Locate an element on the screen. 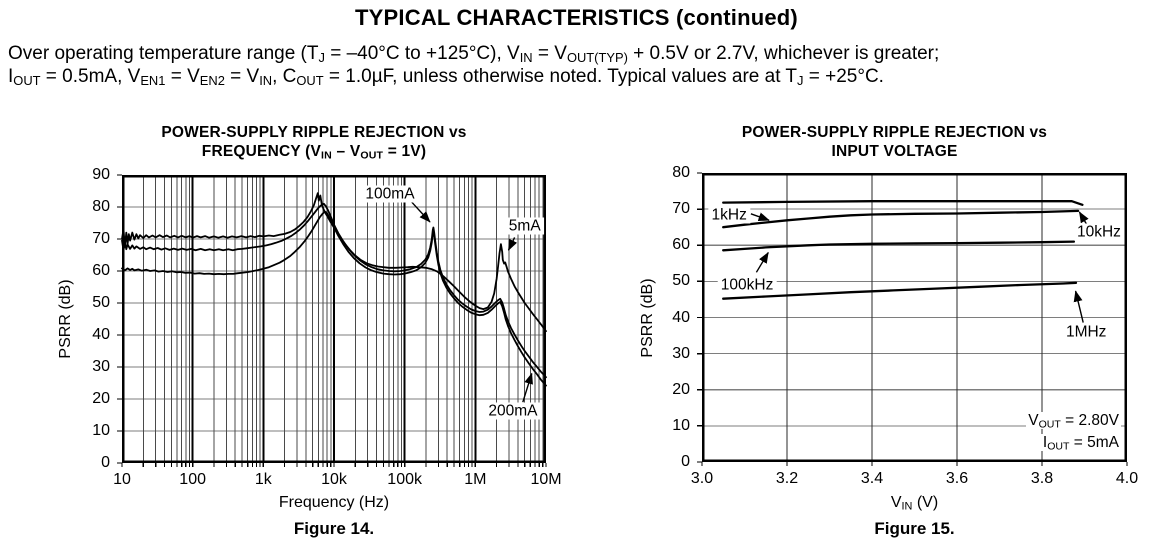 The height and width of the screenshot is (552, 1153). annotation-100kHz: 100kHz is located at coordinates (747, 285).